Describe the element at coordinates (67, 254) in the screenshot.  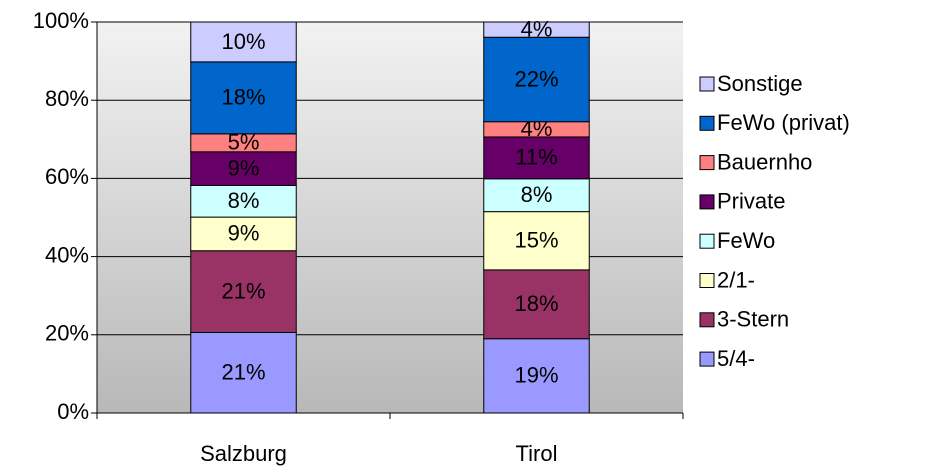
I see `y-tick-label: 40%` at that location.